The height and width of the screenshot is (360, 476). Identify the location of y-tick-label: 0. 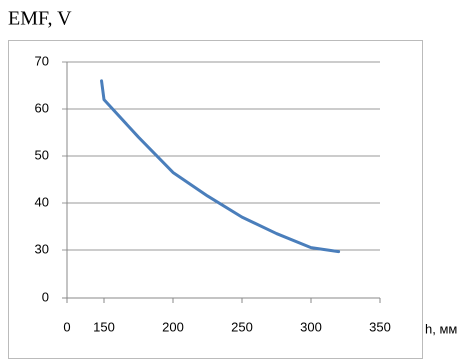
(45, 296).